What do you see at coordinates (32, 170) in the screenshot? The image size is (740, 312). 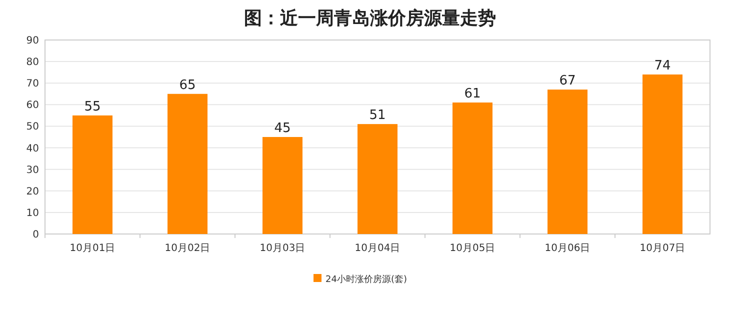 I see `y-tick-label: 30` at bounding box center [32, 170].